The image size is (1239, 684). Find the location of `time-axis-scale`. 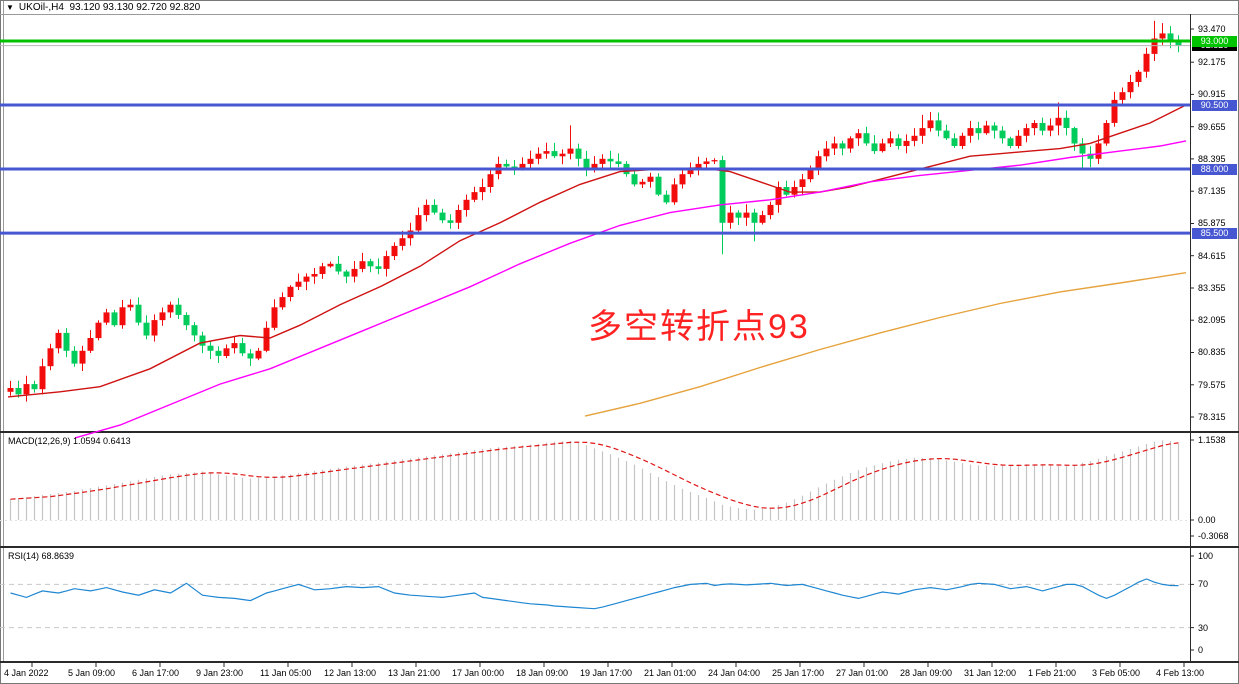

time-axis-scale is located at coordinates (597, 673).